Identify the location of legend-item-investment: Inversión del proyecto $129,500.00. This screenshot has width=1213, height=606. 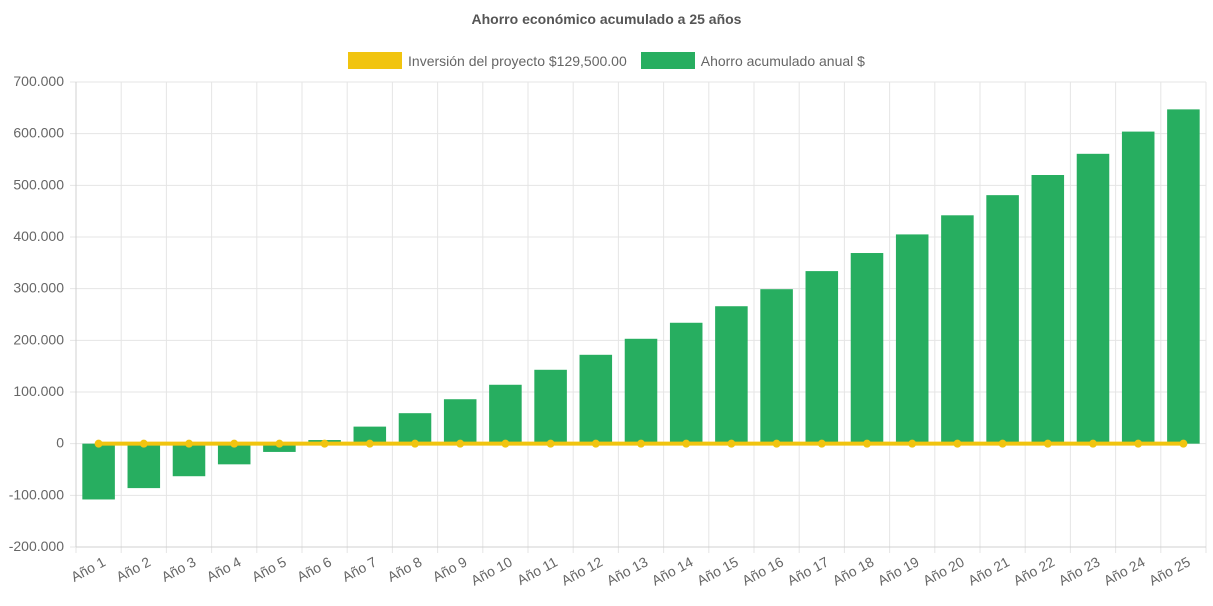
(487, 60).